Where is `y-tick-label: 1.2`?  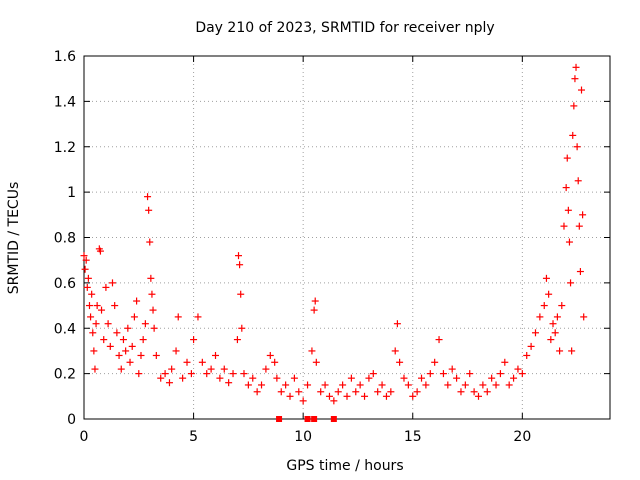 y-tick-label: 1.2 is located at coordinates (65, 148).